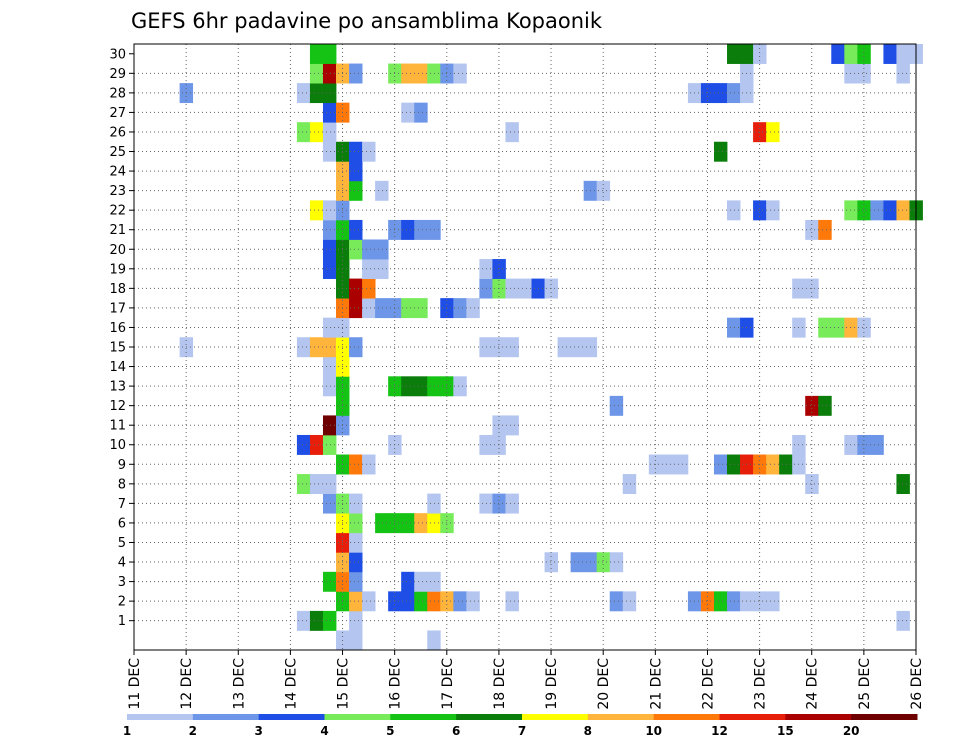 The image size is (960, 742). I want to click on x-tick-label: 22 DEC, so click(708, 684).